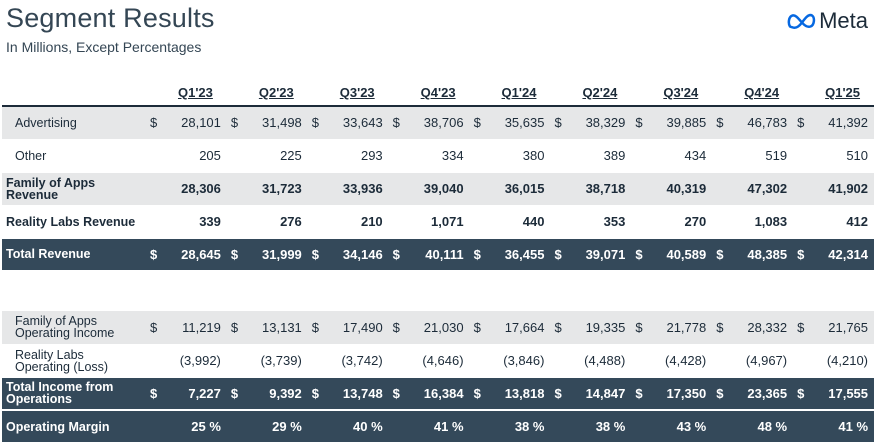 The image size is (876, 444). Describe the element at coordinates (600, 92) in the screenshot. I see `quarter-header: Q2'24` at that location.